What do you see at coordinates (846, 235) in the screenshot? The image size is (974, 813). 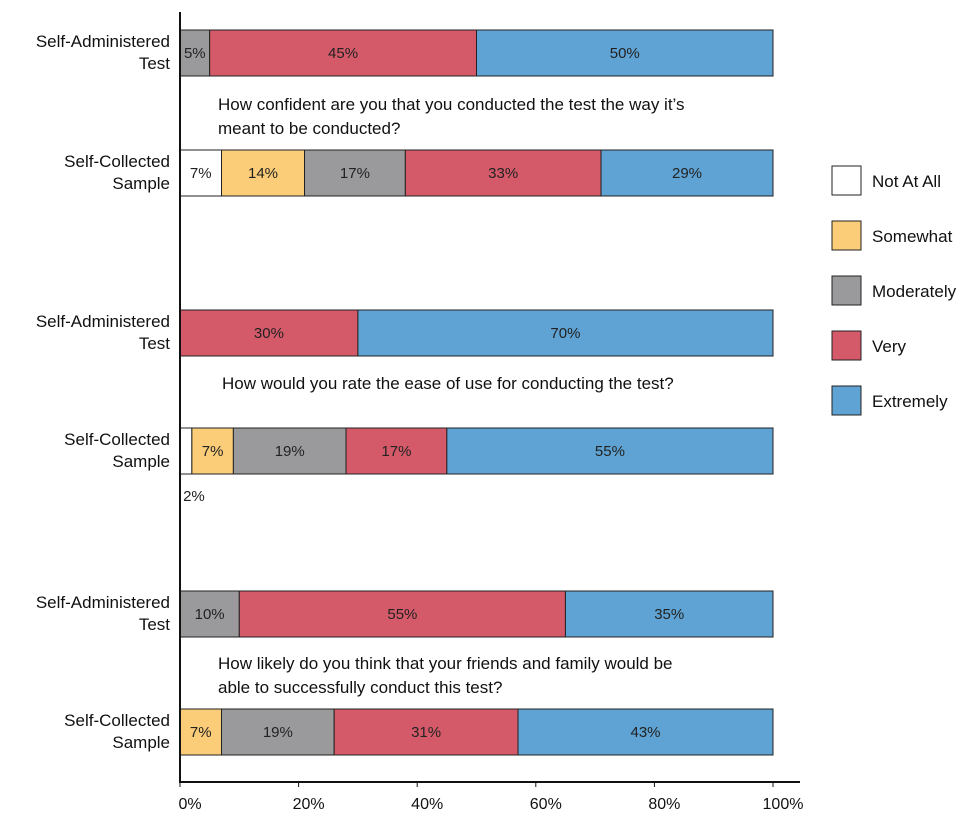 I see `legend-swatch-somewhat` at bounding box center [846, 235].